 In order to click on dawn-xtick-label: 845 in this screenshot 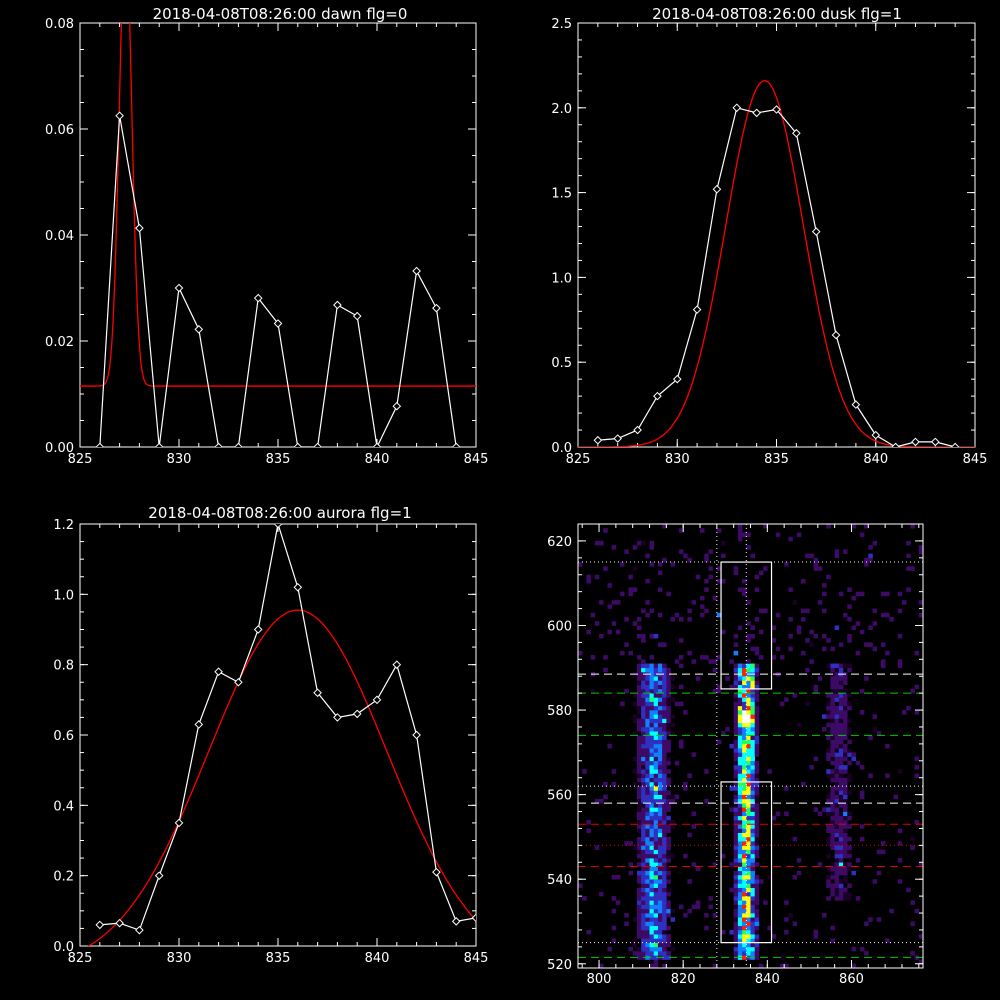, I will do `click(476, 459)`.